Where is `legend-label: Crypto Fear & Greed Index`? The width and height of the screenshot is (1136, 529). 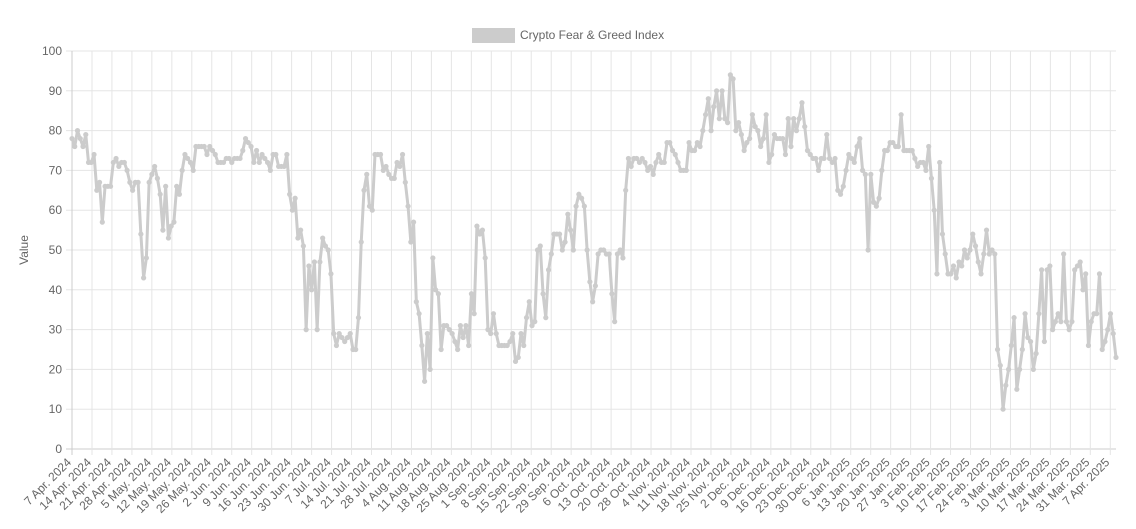
legend-label: Crypto Fear & Greed Index is located at coordinates (592, 35).